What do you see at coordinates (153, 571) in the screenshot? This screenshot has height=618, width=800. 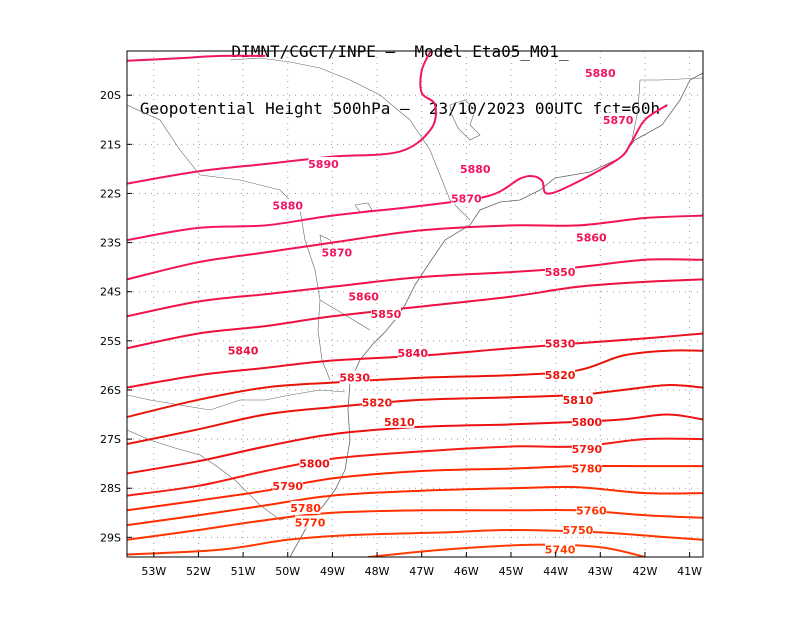 I see `lon-tick-label: 53W` at bounding box center [153, 571].